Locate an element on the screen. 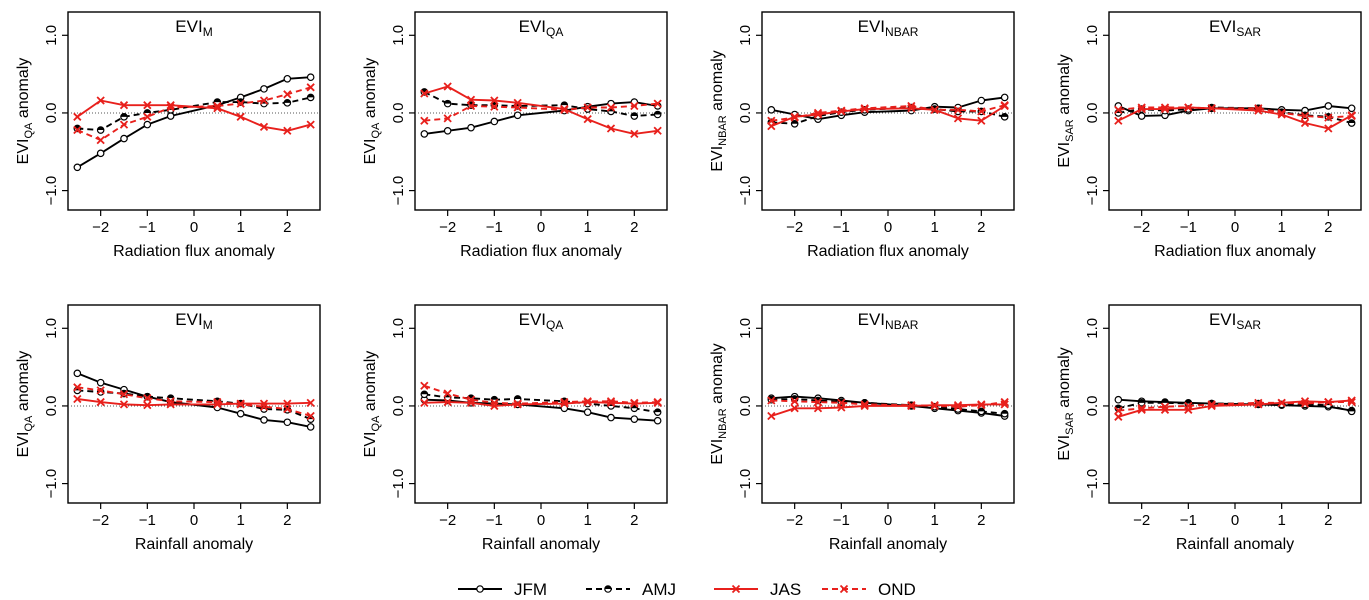 The height and width of the screenshot is (600, 1369). legend-item-jfm: JFM is located at coordinates (502, 589).